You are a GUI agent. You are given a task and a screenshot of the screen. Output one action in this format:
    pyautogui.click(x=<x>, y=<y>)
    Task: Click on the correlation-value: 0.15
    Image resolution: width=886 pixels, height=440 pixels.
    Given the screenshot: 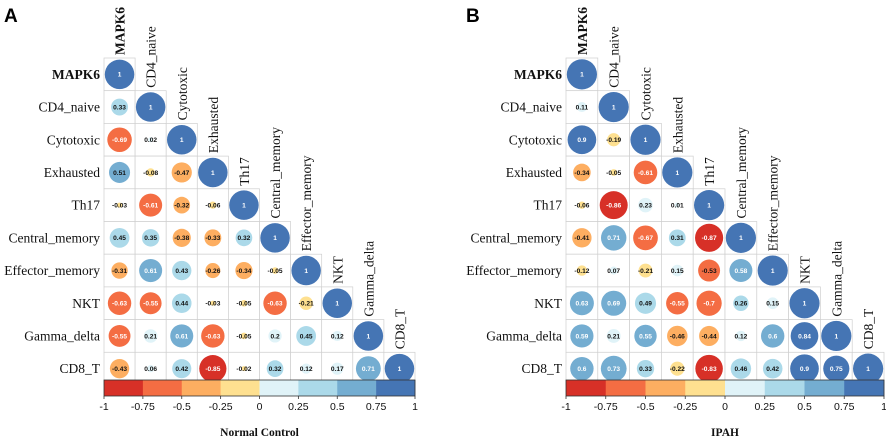 What is the action you would take?
    pyautogui.click(x=677, y=271)
    